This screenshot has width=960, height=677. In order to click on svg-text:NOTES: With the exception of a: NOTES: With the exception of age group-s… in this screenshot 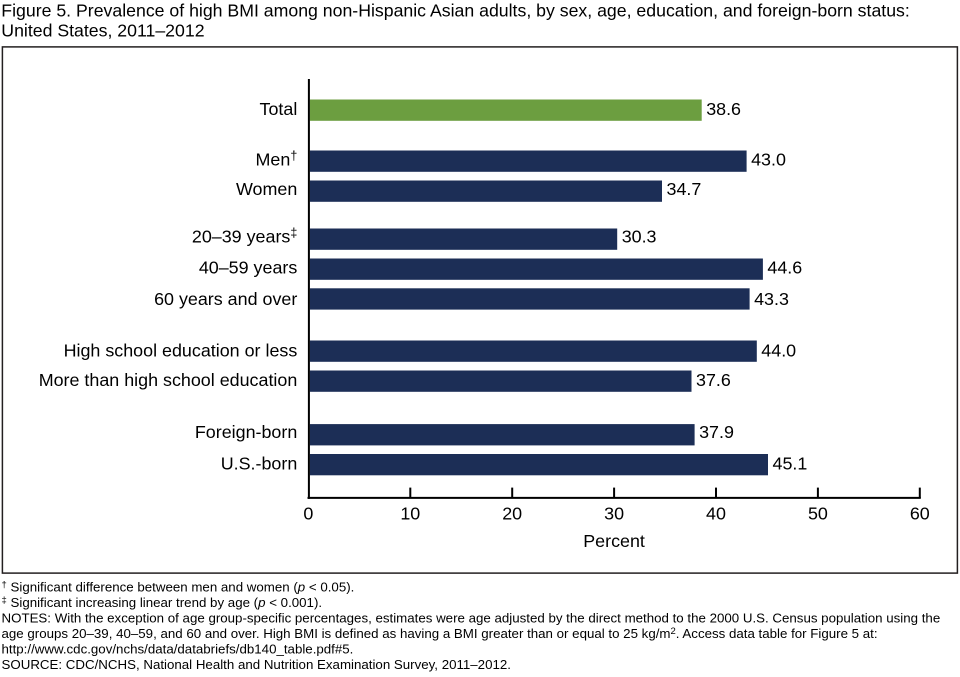, I will do `click(471, 617)`.